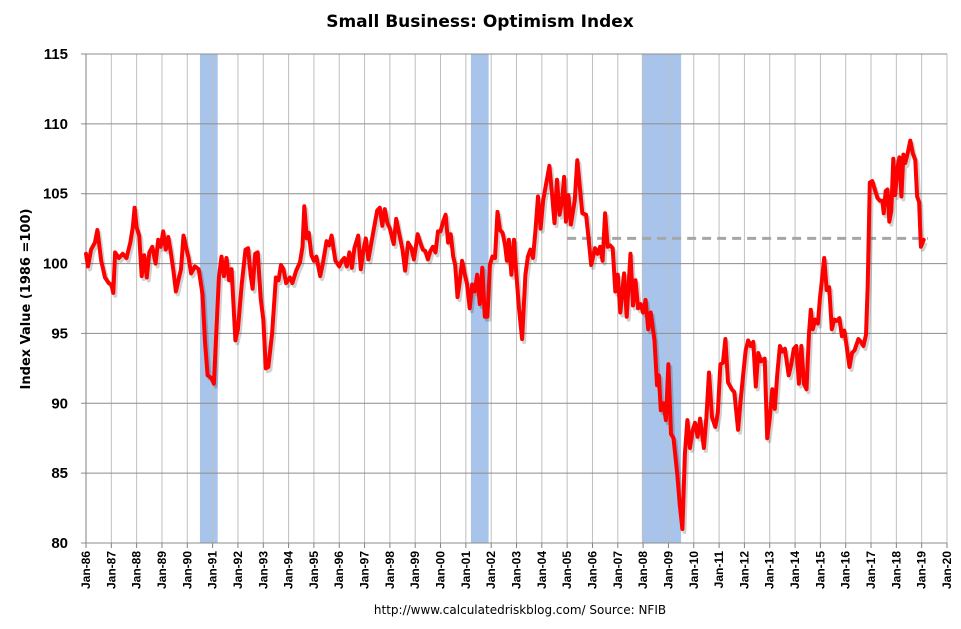 Image resolution: width=961 pixels, height=629 pixels. I want to click on x-tick-label: Jan-03, so click(517, 570).